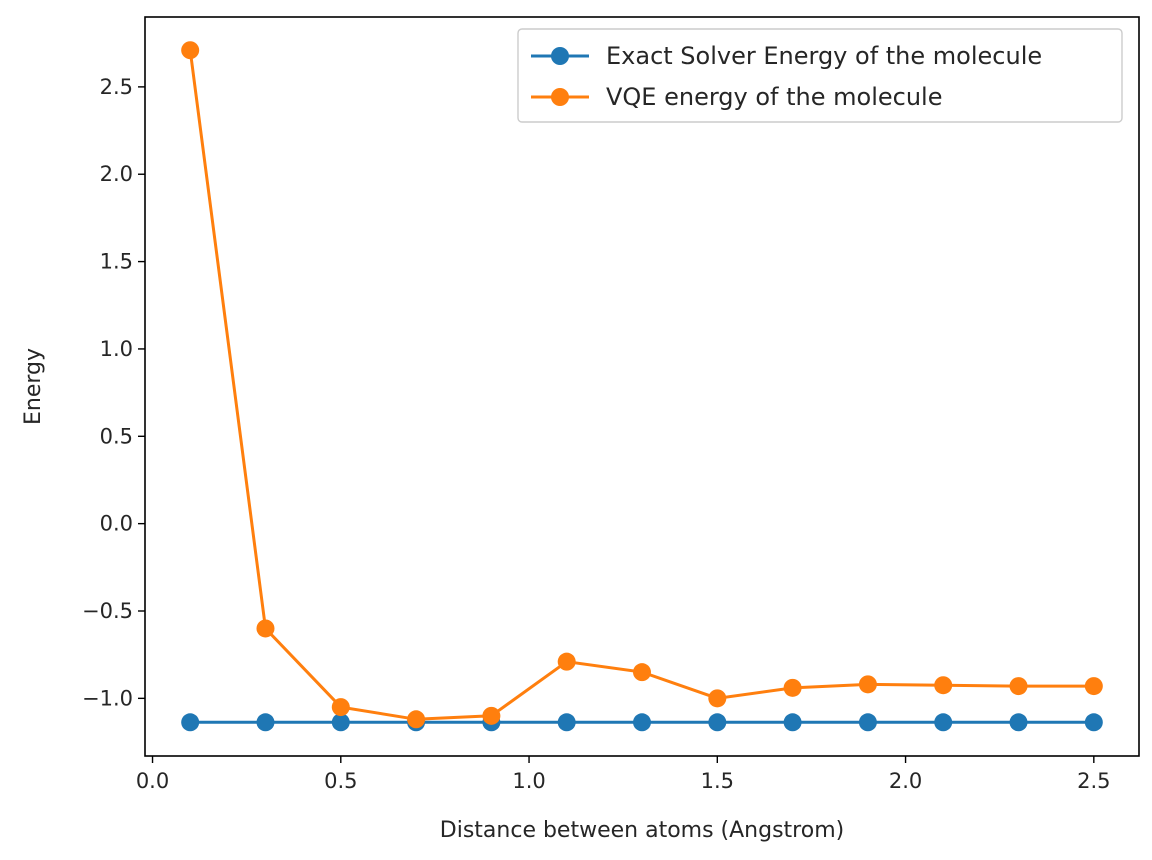 This screenshot has height=860, width=1152. I want to click on legend-box, so click(820, 75).